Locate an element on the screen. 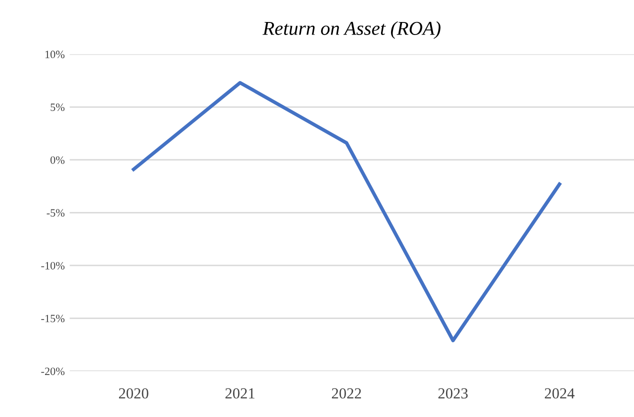 Image resolution: width=634 pixels, height=417 pixels. y-tick-label: 10% is located at coordinates (54, 54).